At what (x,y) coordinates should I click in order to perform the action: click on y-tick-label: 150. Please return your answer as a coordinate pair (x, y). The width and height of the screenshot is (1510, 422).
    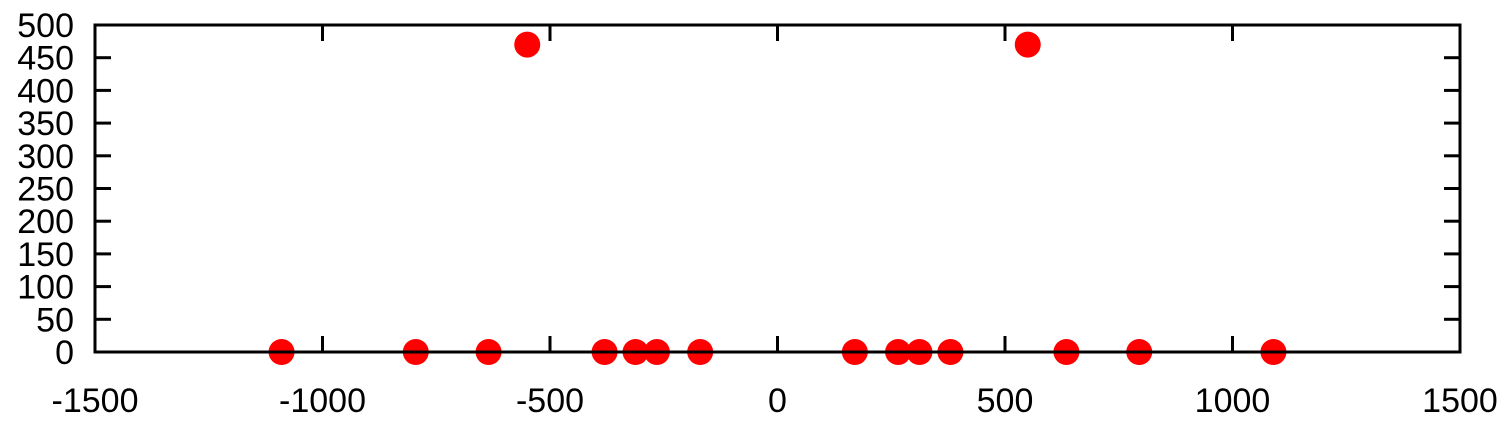
    Looking at the image, I should click on (45, 255).